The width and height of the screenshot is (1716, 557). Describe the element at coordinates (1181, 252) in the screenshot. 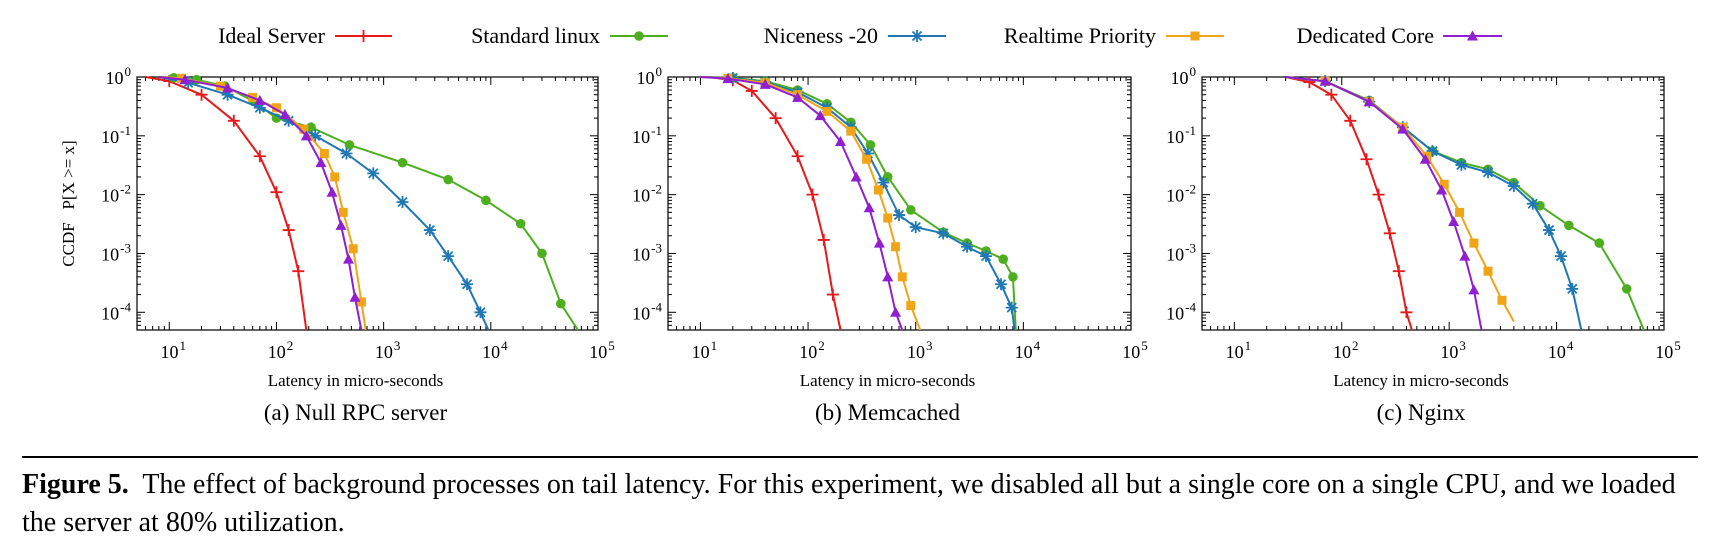

I see `y-tick-label: 10⁻³` at that location.